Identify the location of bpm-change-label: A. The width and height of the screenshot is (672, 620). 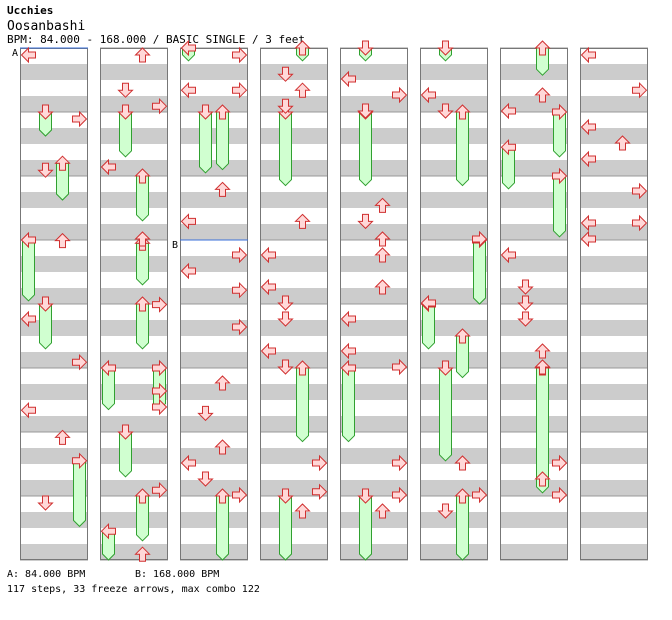
(15, 53).